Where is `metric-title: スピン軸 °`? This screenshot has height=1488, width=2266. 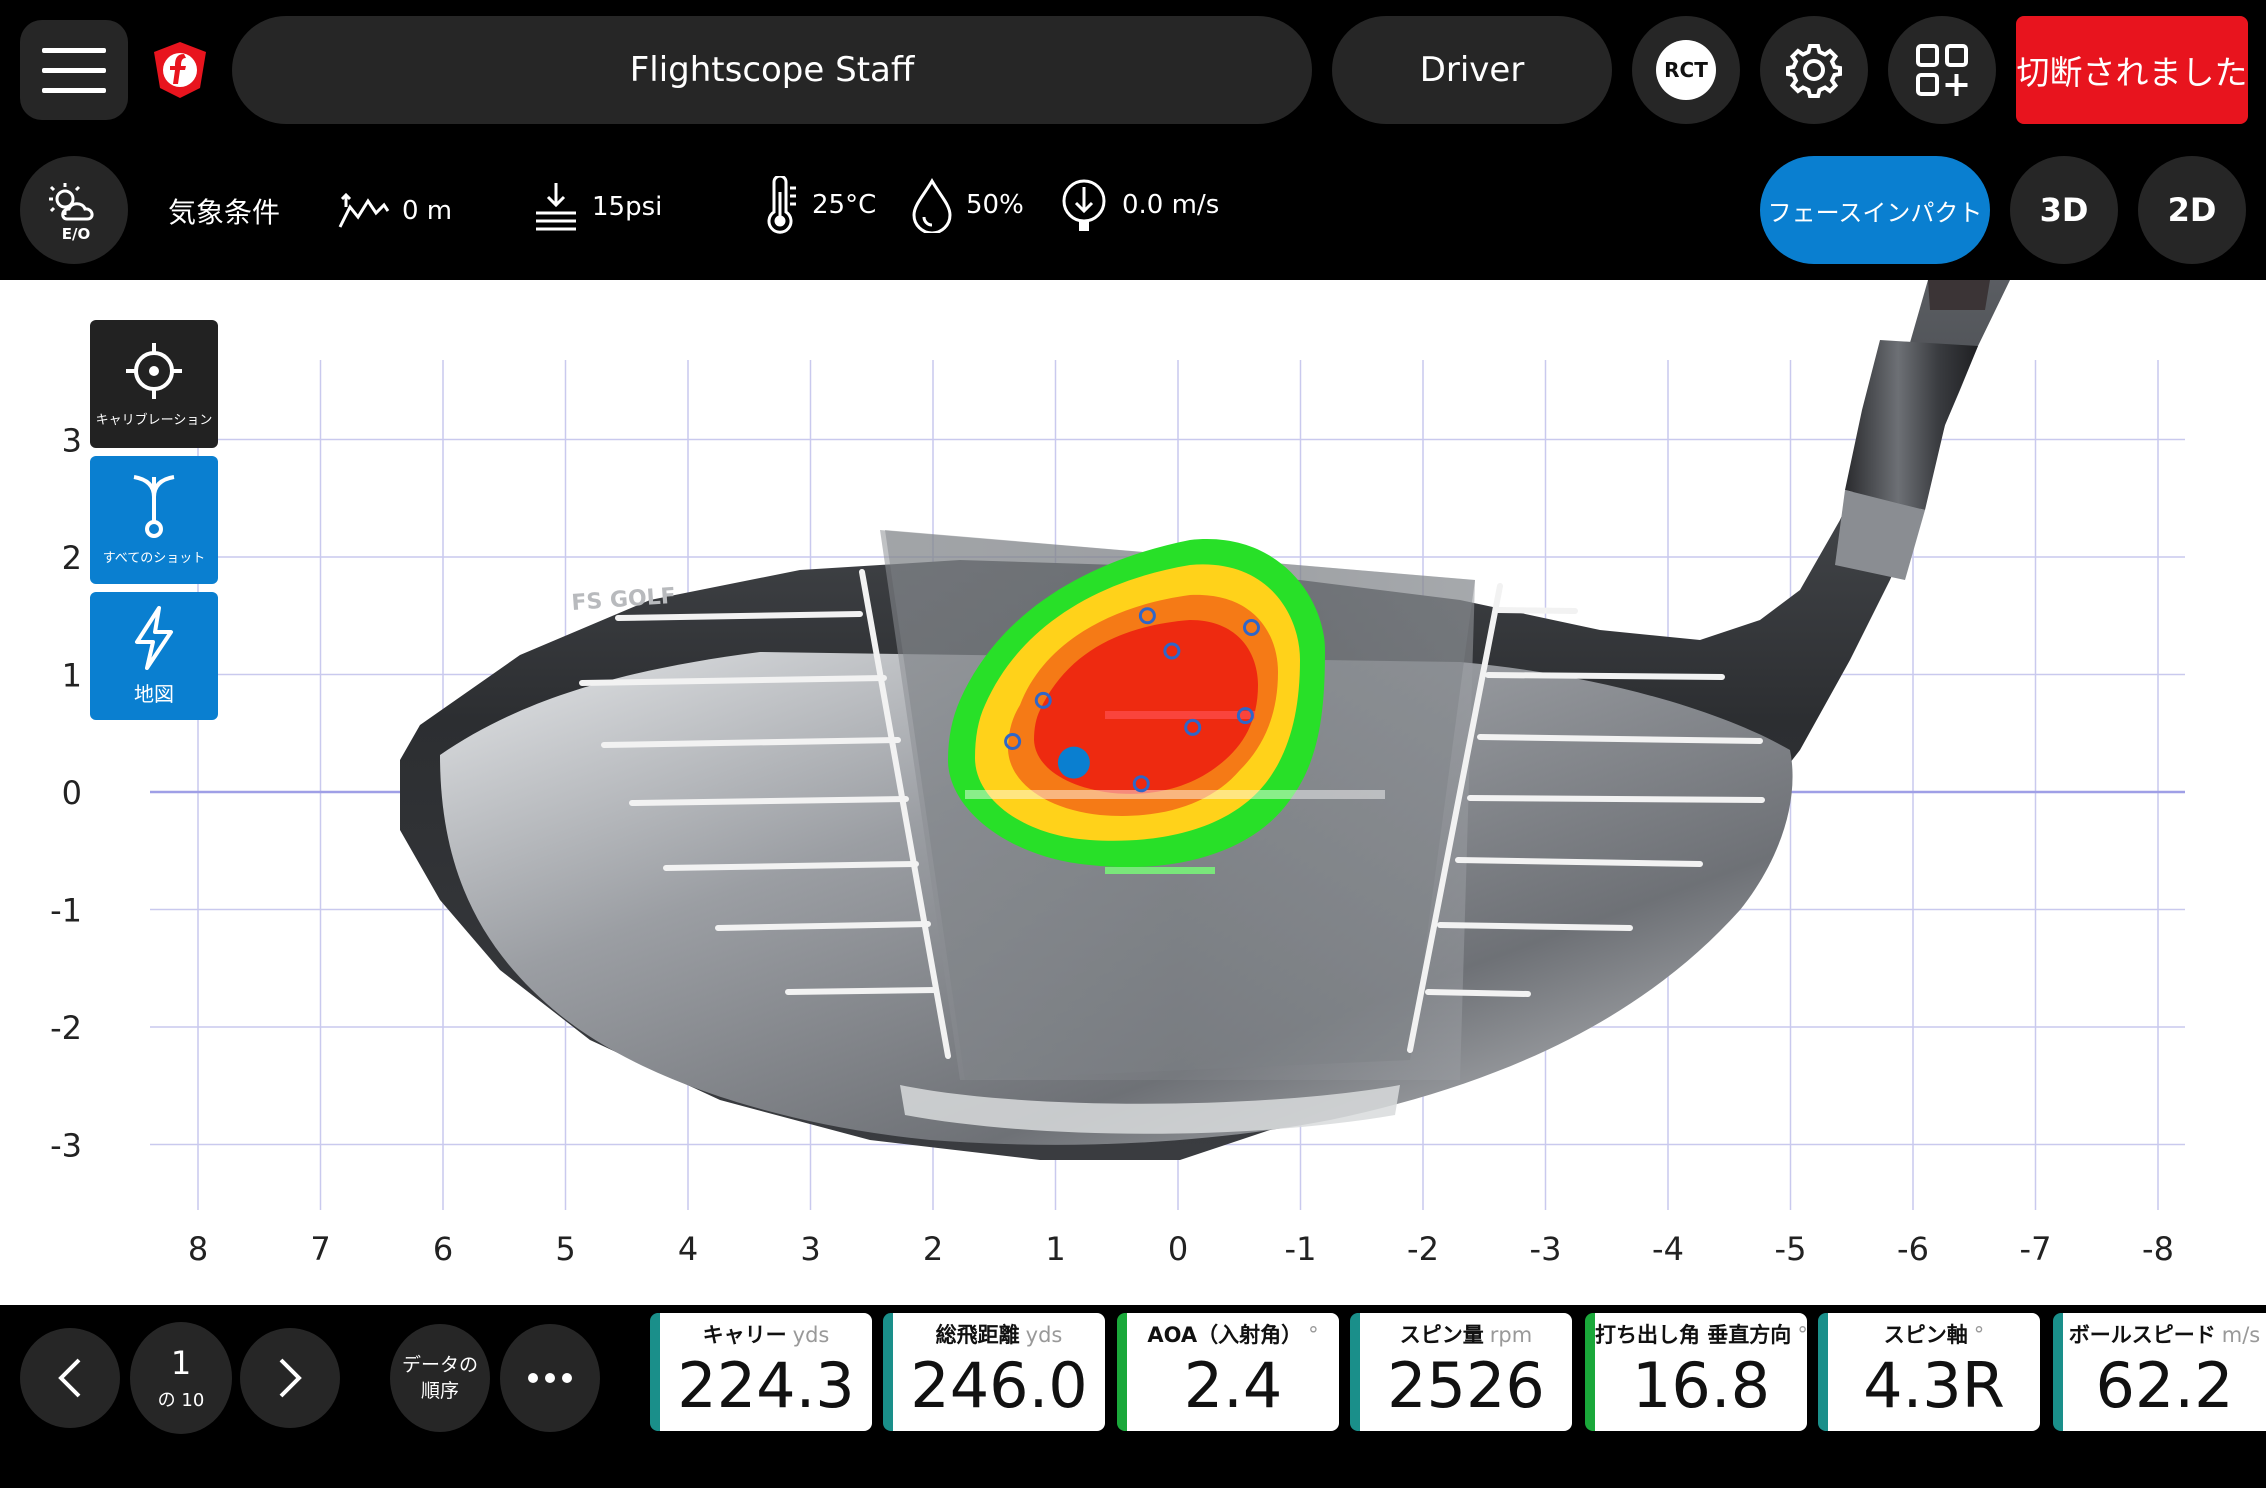 metric-title: スピン軸 ° is located at coordinates (1934, 1334).